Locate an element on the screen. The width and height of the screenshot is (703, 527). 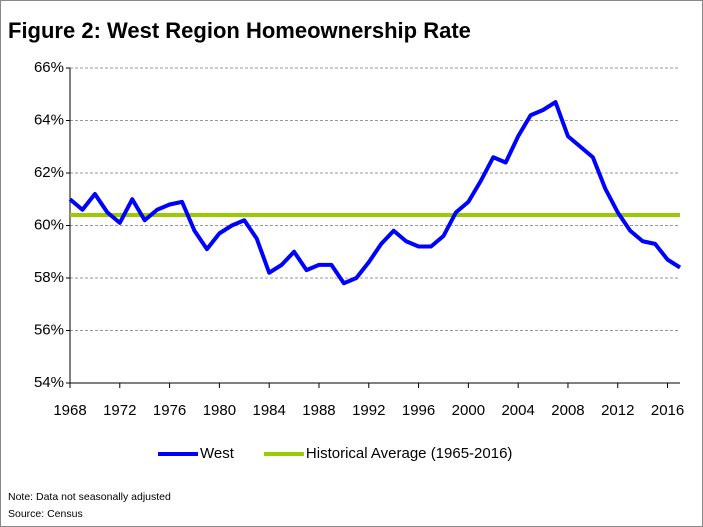
x-tick-label: 2016 is located at coordinates (667, 410).